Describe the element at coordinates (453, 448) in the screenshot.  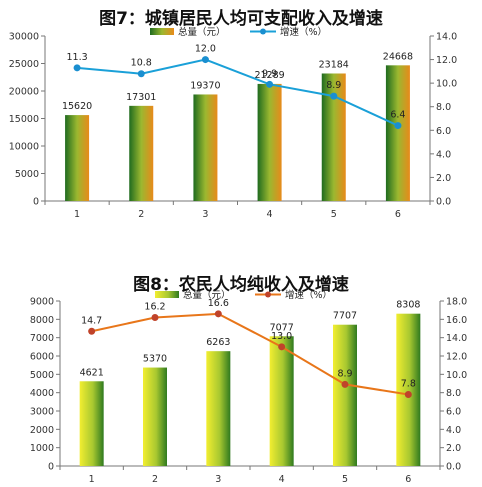
I see `chart-2-y2-tick-label: 2.0` at that location.